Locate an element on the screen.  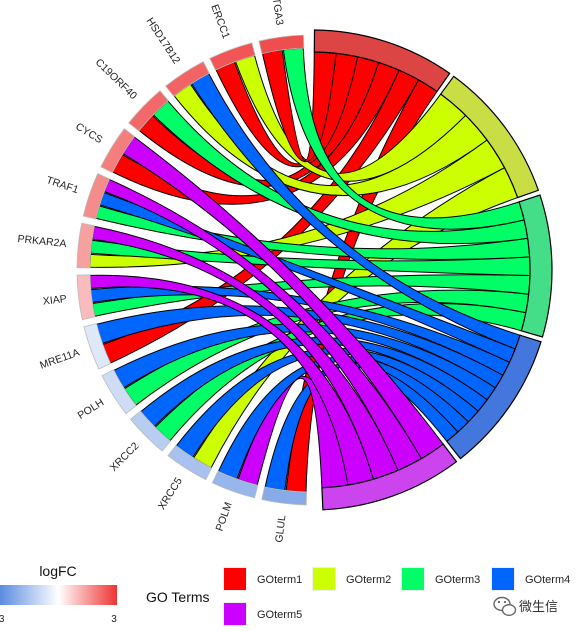
term-legend-label-goterm3: GOterm3 is located at coordinates (457, 580).